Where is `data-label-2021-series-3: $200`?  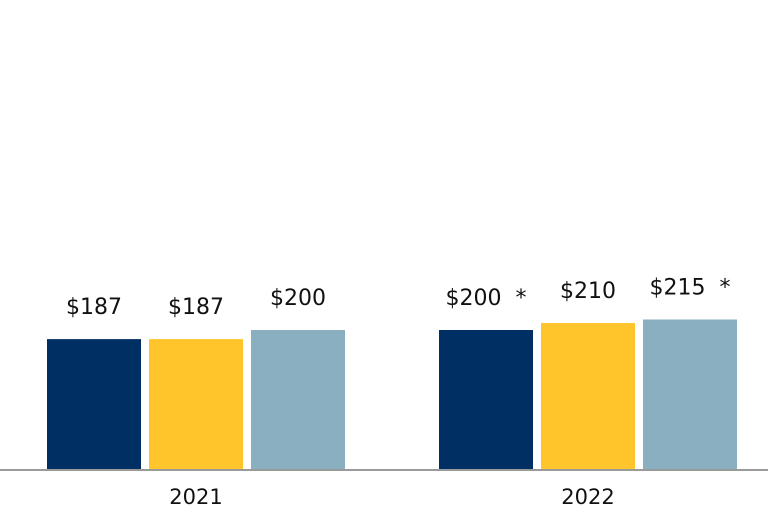
data-label-2021-series-3: $200 is located at coordinates (298, 298).